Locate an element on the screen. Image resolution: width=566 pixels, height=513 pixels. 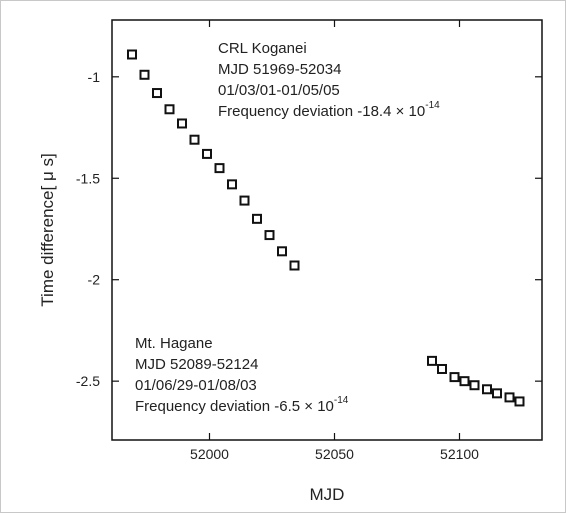
y-tick-label: -1.5 is located at coordinates (88, 178).